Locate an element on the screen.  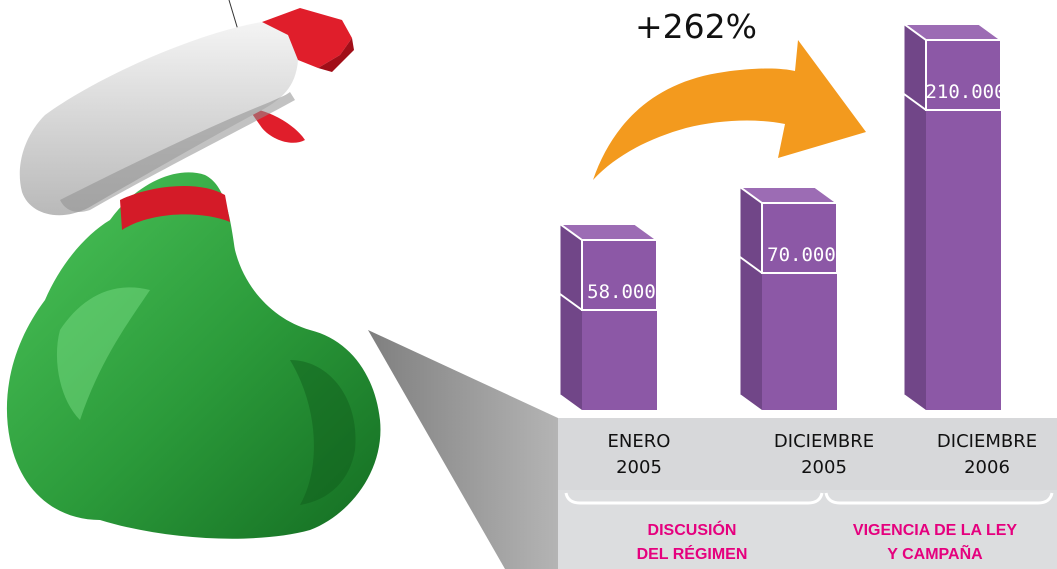
bar-1: 58.000 is located at coordinates (608, 316).